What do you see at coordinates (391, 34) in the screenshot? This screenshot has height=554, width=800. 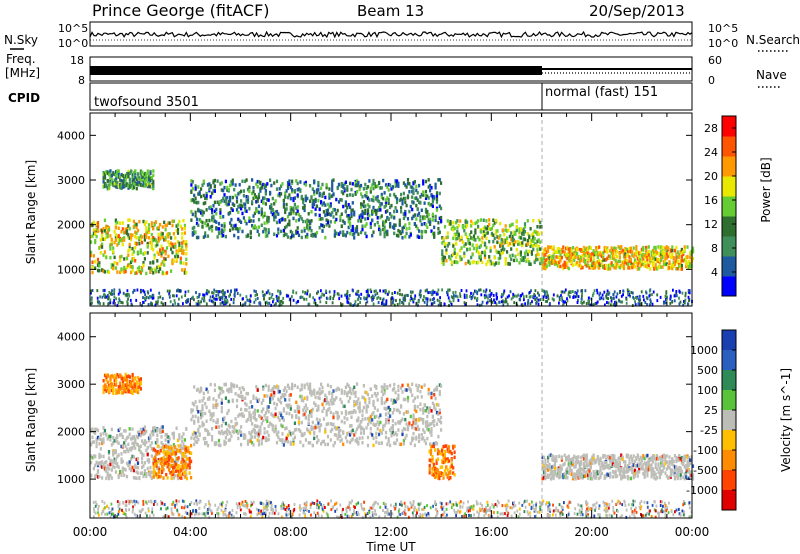 I see `nsky-strip-frame` at bounding box center [391, 34].